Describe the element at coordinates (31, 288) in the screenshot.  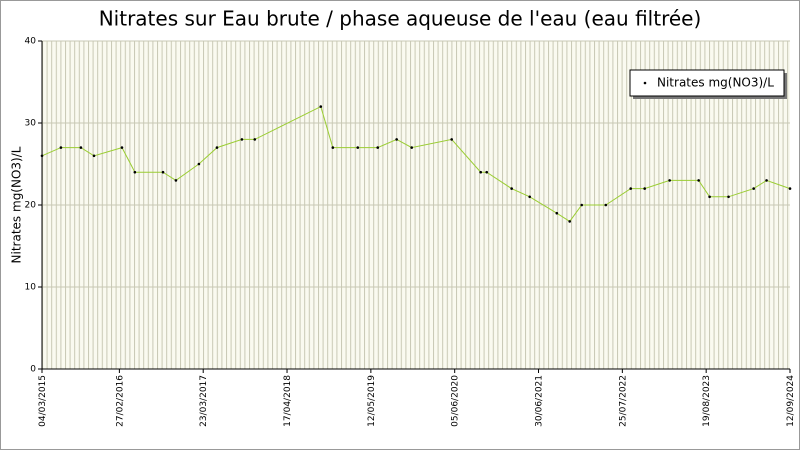
I see `y-tick-label: 10` at that location.